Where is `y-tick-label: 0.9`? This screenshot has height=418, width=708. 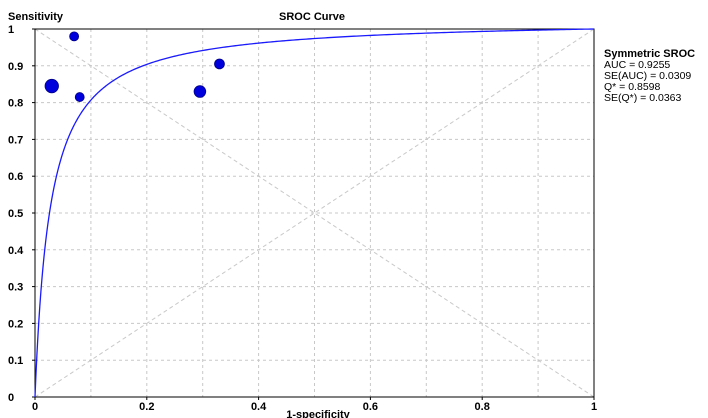
y-tick-label: 0.9 is located at coordinates (15, 67).